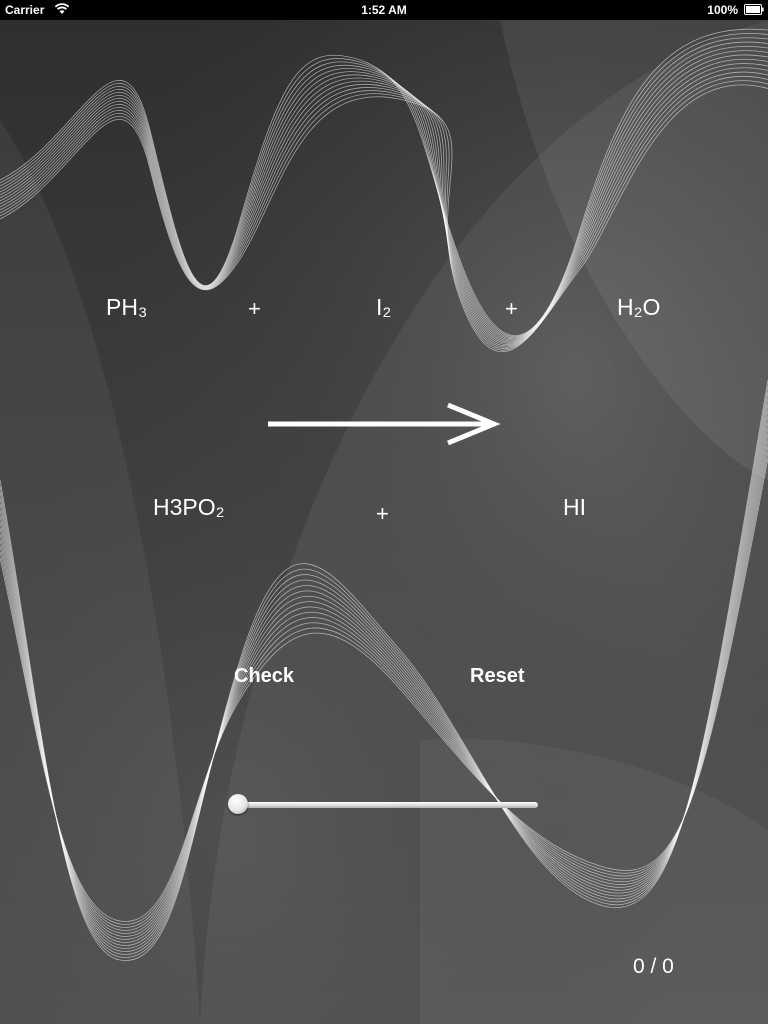  Describe the element at coordinates (264, 676) in the screenshot. I see `check-button: Check` at that location.